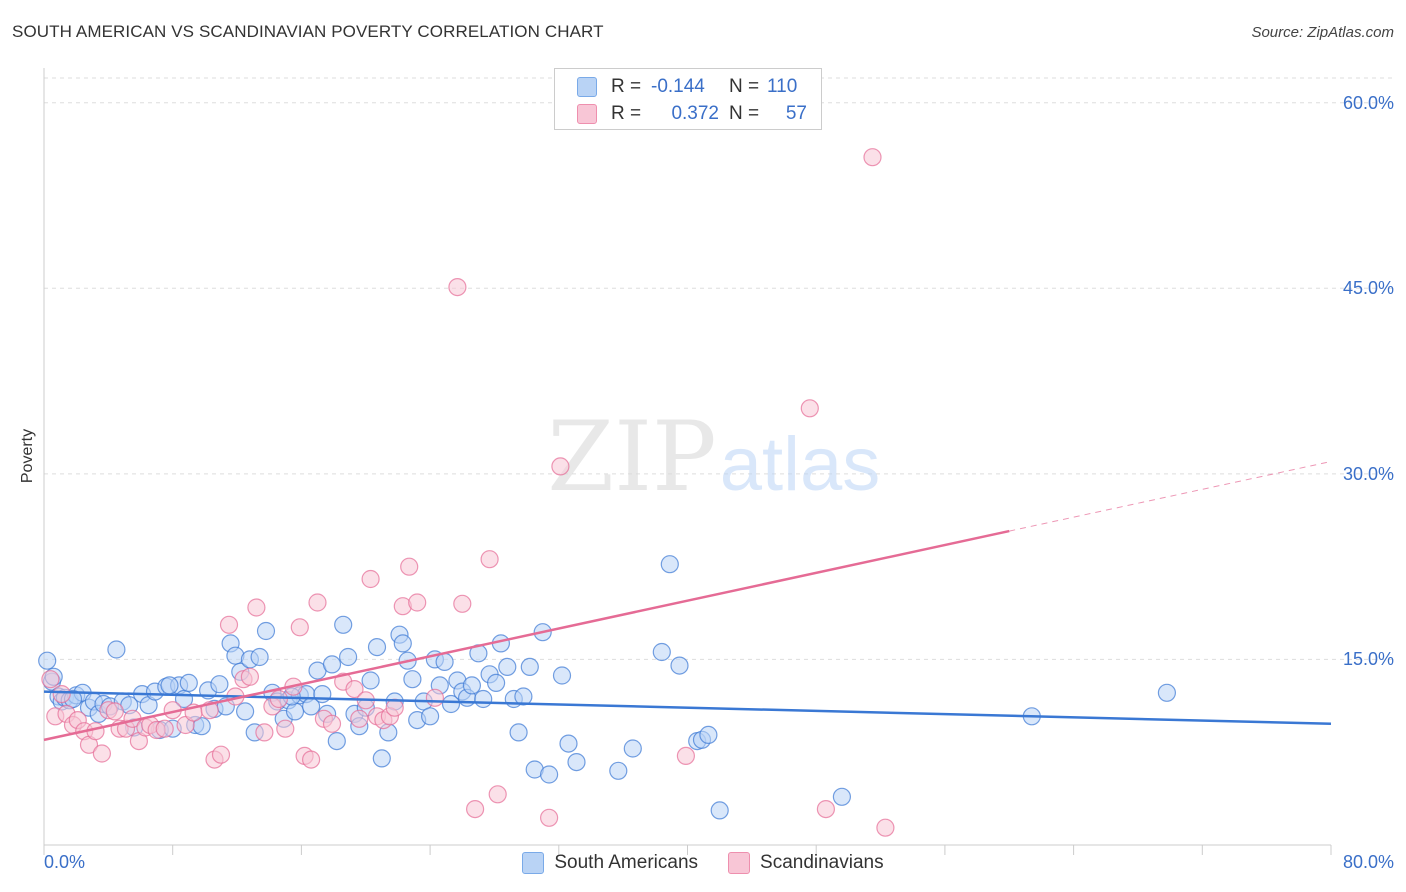  Describe the element at coordinates (1368, 288) in the screenshot. I see `y-tick-label: 45.0%` at that location.